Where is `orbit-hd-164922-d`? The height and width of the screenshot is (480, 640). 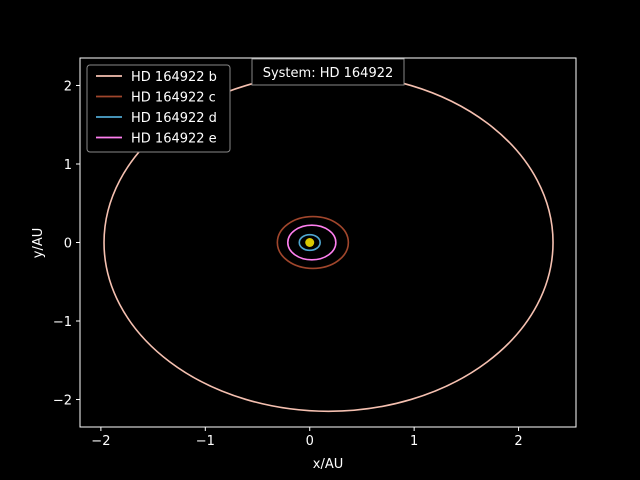
orbit-hd-164922-d is located at coordinates (309, 242).